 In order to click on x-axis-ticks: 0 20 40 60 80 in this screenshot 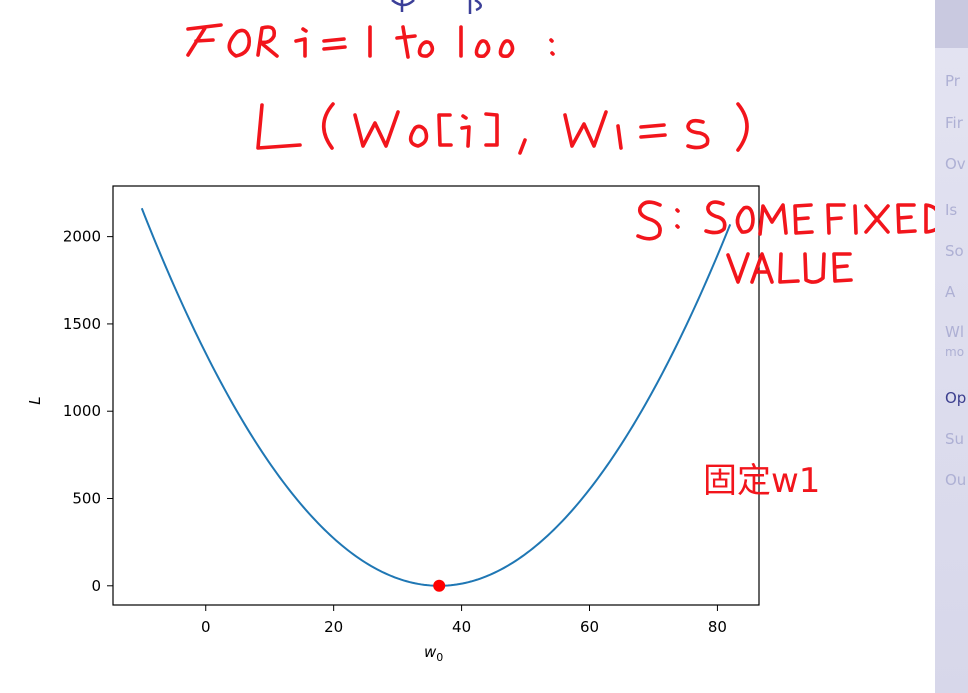, I will do `click(464, 620)`.